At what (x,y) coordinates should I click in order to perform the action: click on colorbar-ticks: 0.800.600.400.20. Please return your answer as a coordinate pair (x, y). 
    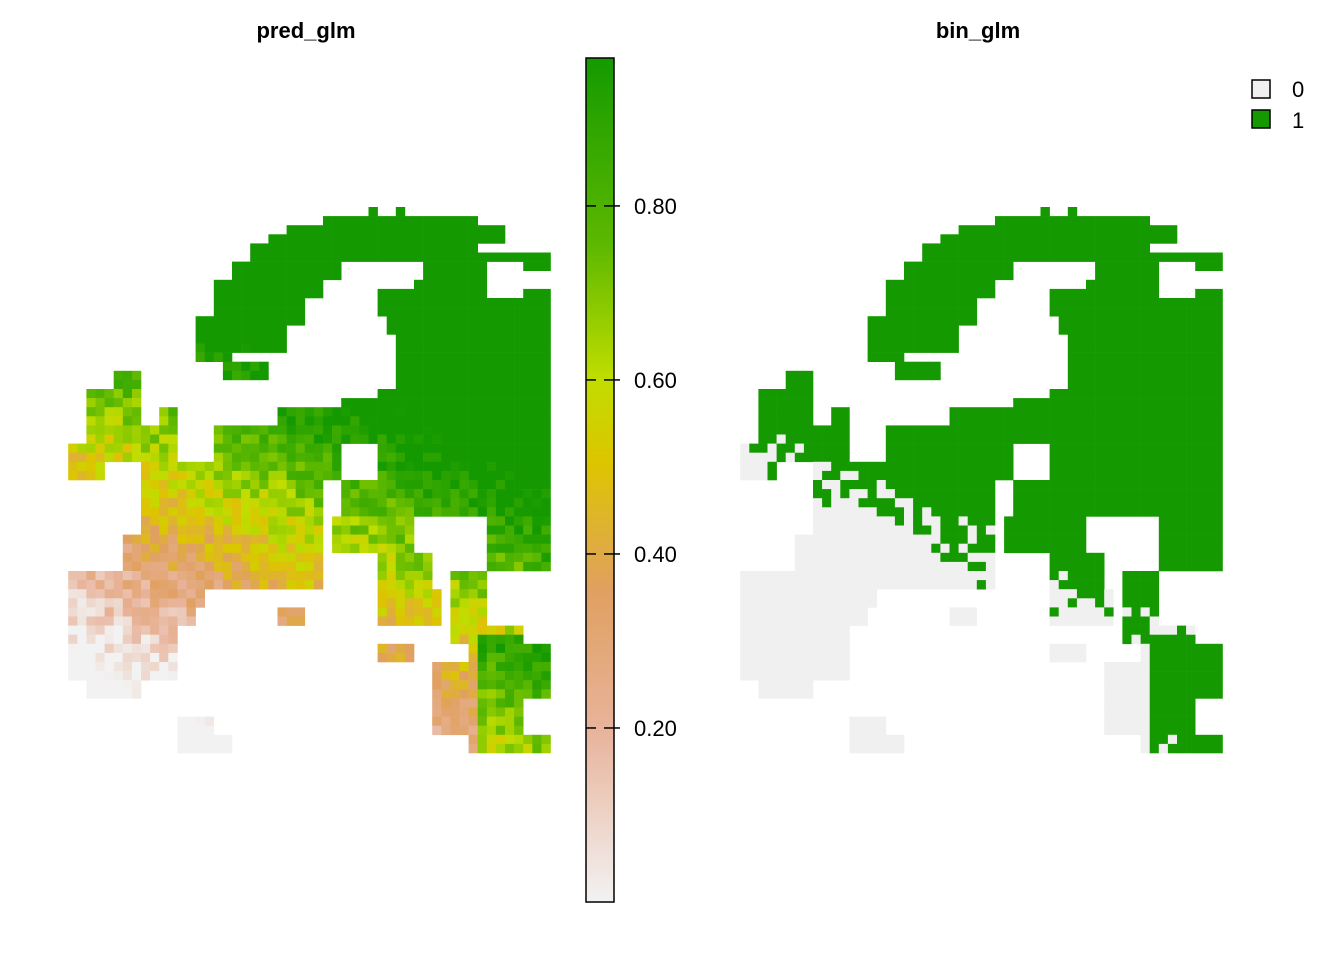
    Looking at the image, I should click on (631, 467).